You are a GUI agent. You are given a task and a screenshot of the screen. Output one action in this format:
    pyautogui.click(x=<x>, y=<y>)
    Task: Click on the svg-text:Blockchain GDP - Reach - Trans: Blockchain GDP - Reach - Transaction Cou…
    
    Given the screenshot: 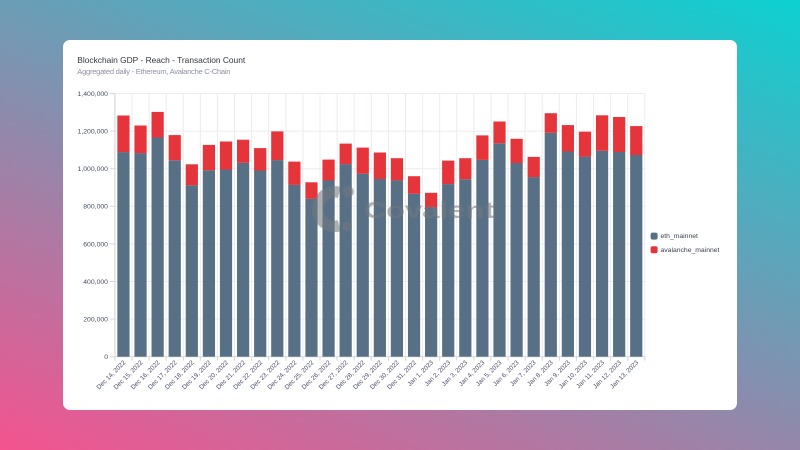 What is the action you would take?
    pyautogui.click(x=161, y=60)
    